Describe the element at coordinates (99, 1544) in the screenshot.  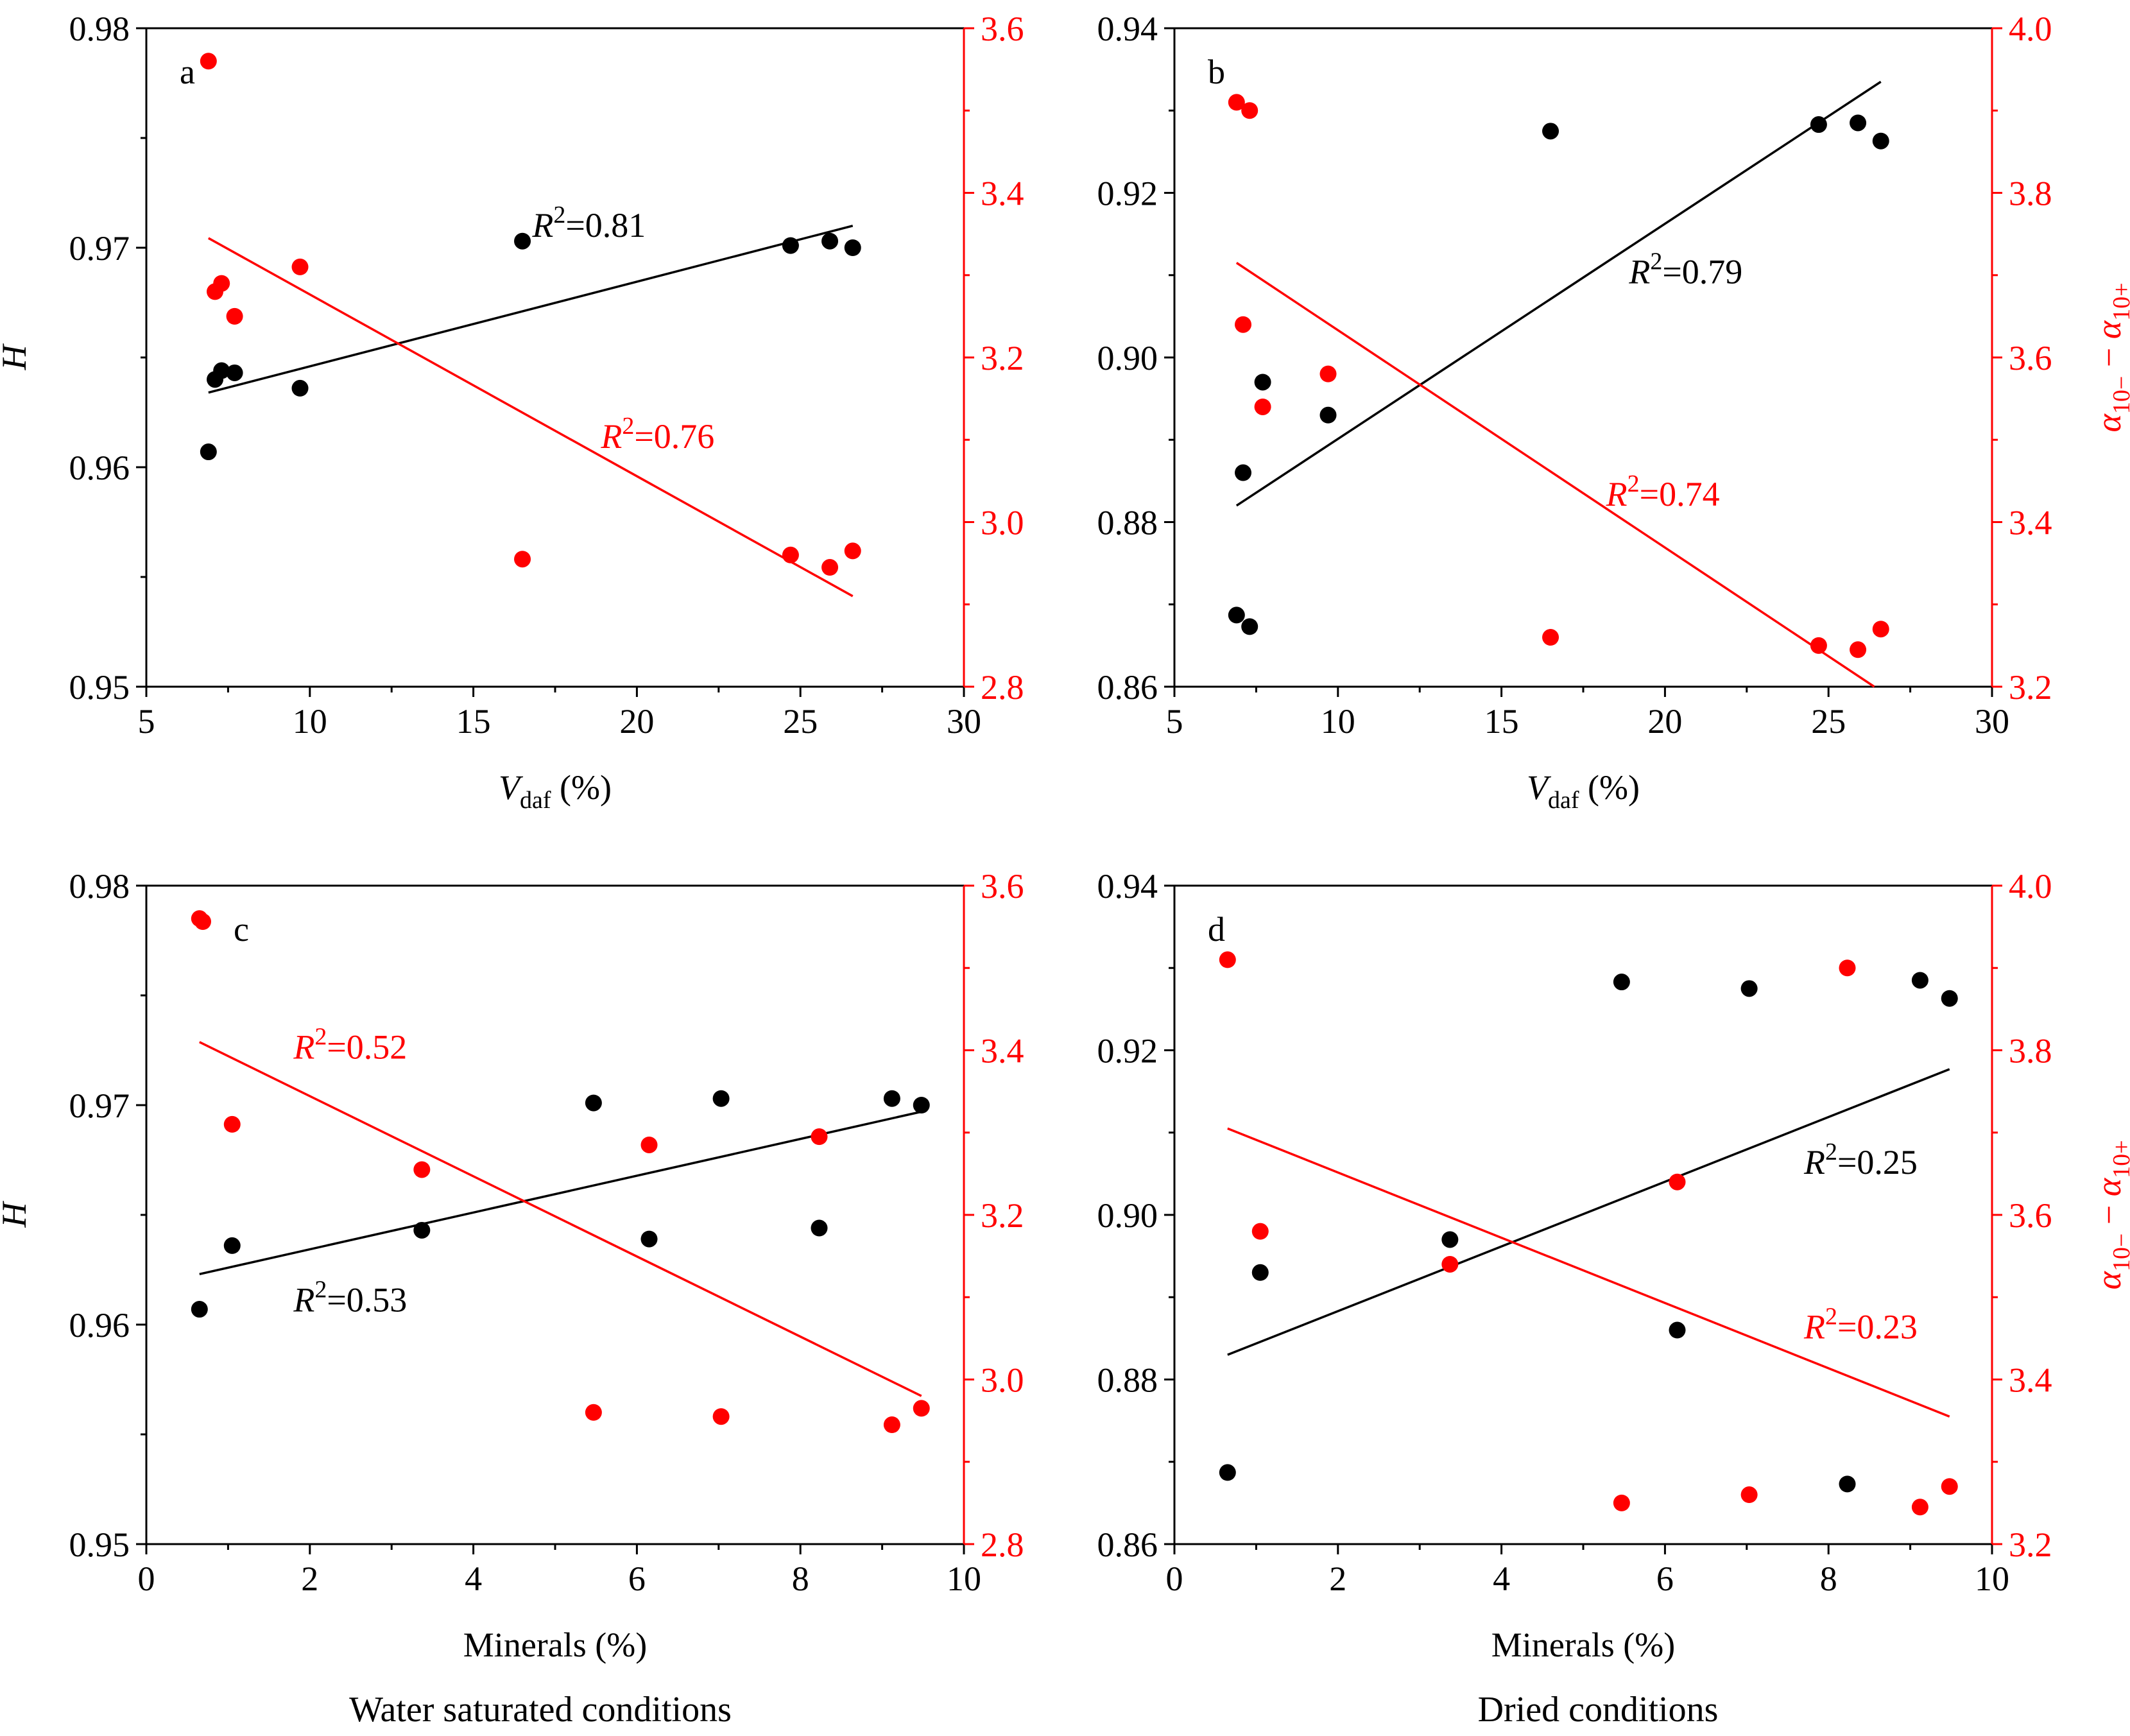
I see `y-left-tick-label: 0.95` at that location.